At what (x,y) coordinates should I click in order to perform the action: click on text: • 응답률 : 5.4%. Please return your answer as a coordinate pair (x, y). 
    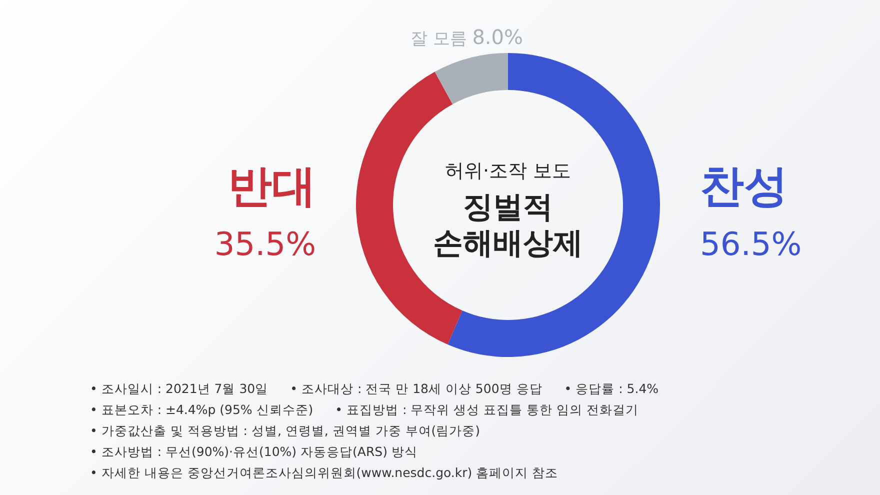
    Looking at the image, I should click on (611, 389).